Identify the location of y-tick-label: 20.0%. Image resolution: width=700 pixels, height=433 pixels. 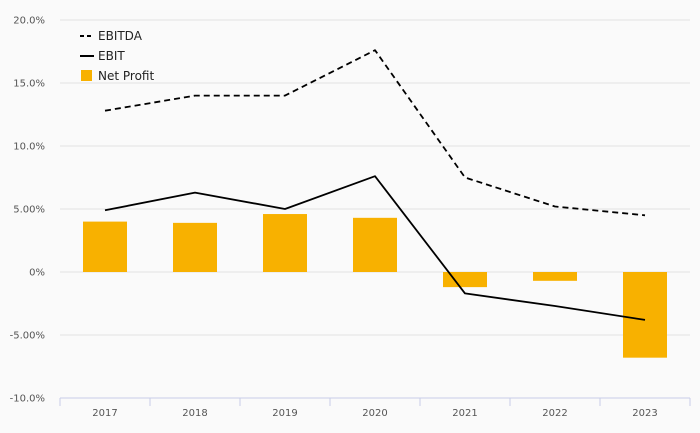
(29, 21).